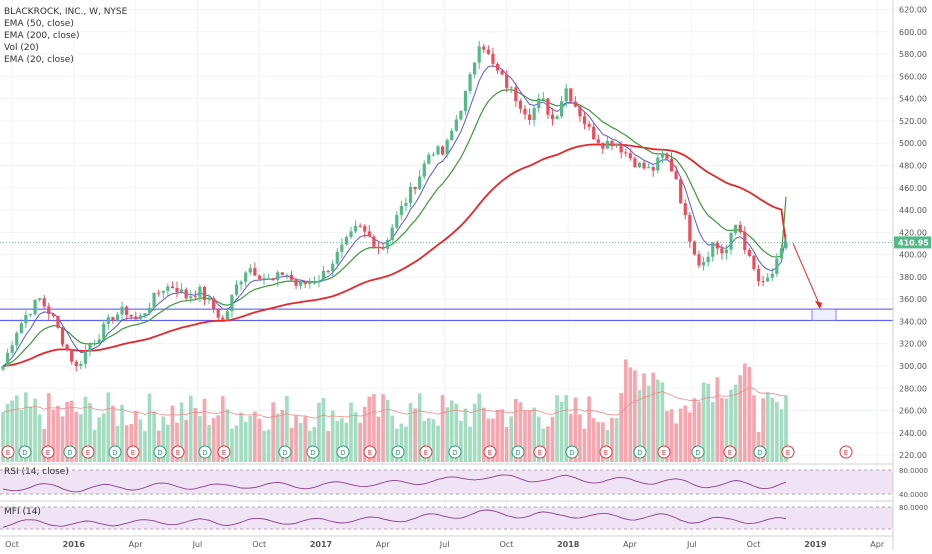 The image size is (932, 554). I want to click on y-tick-label: 420.00, so click(913, 232).